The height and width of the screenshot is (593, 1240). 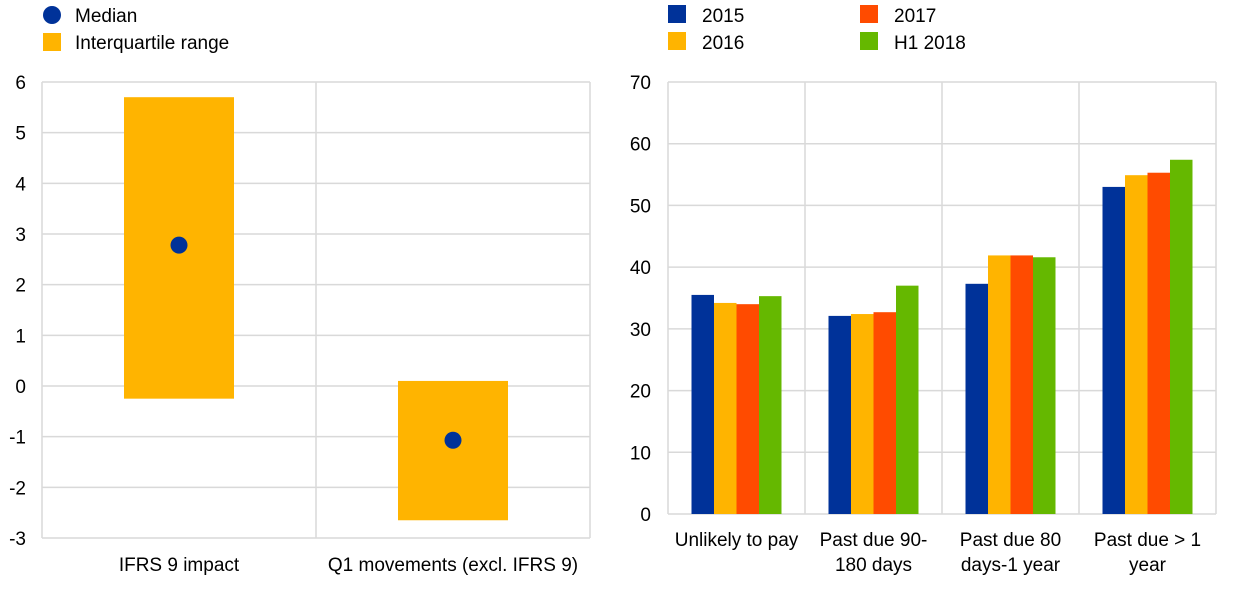 I want to click on x-tick-label: 180 days, so click(x=873, y=565).